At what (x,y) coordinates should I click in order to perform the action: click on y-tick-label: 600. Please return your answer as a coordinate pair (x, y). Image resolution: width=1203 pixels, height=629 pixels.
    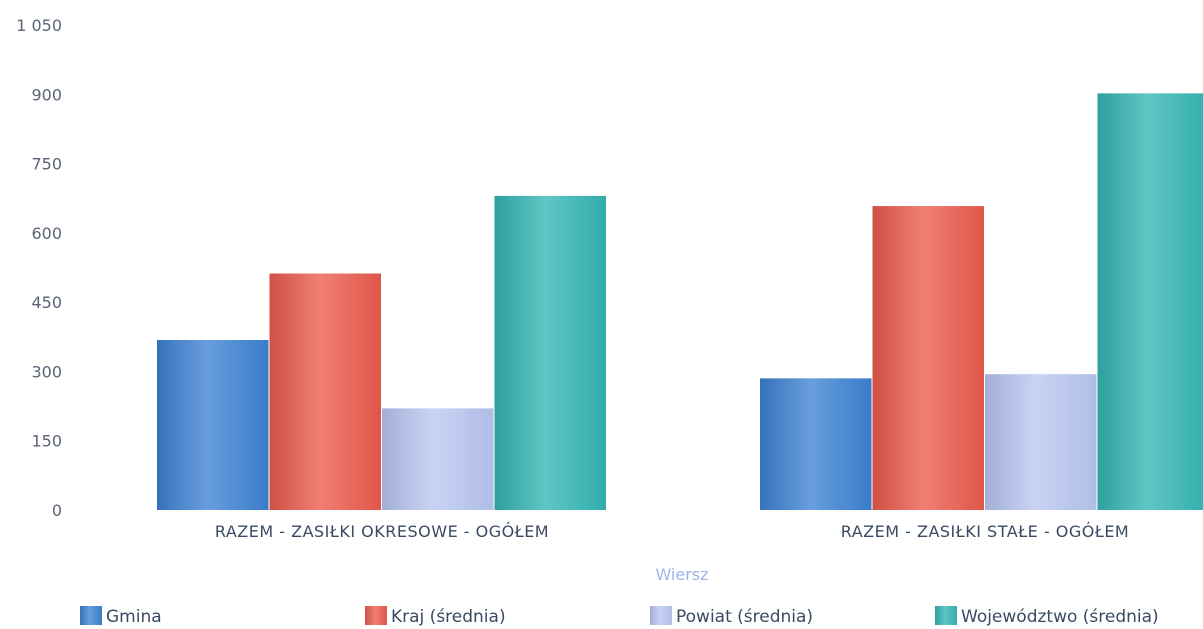
    Looking at the image, I should click on (46, 233).